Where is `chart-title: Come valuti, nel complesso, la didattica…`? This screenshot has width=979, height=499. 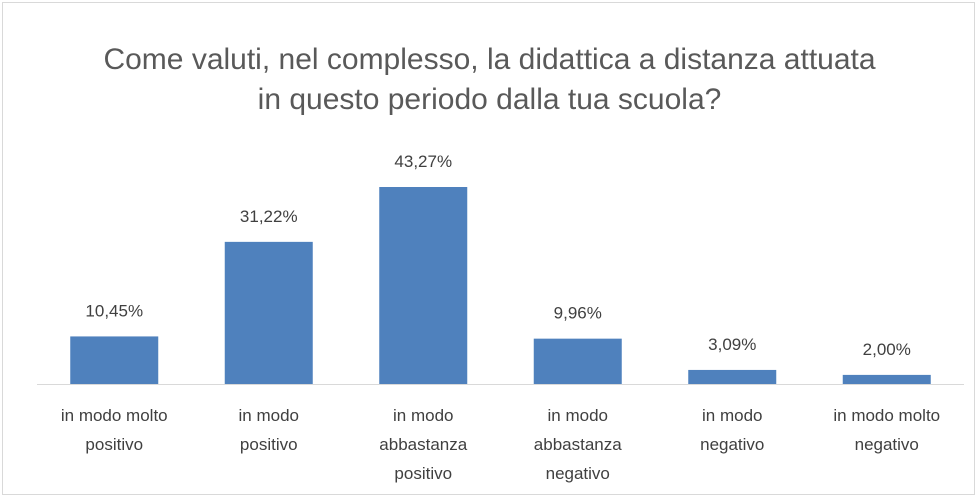
chart-title: Come valuti, nel complesso, la didattica… is located at coordinates (489, 79).